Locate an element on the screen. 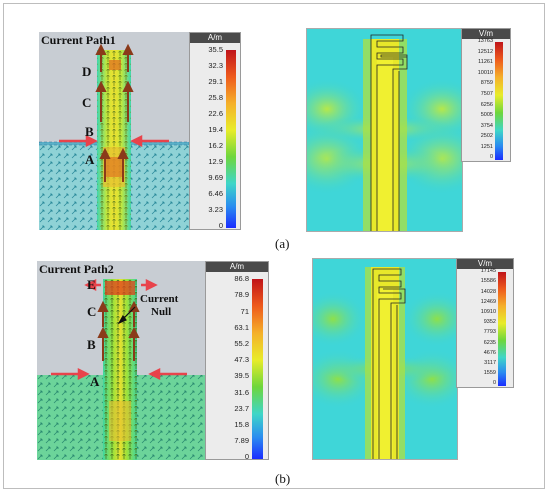 This screenshot has width=550, height=494. colorbar-tick-label: 86.8 is located at coordinates (241, 279).